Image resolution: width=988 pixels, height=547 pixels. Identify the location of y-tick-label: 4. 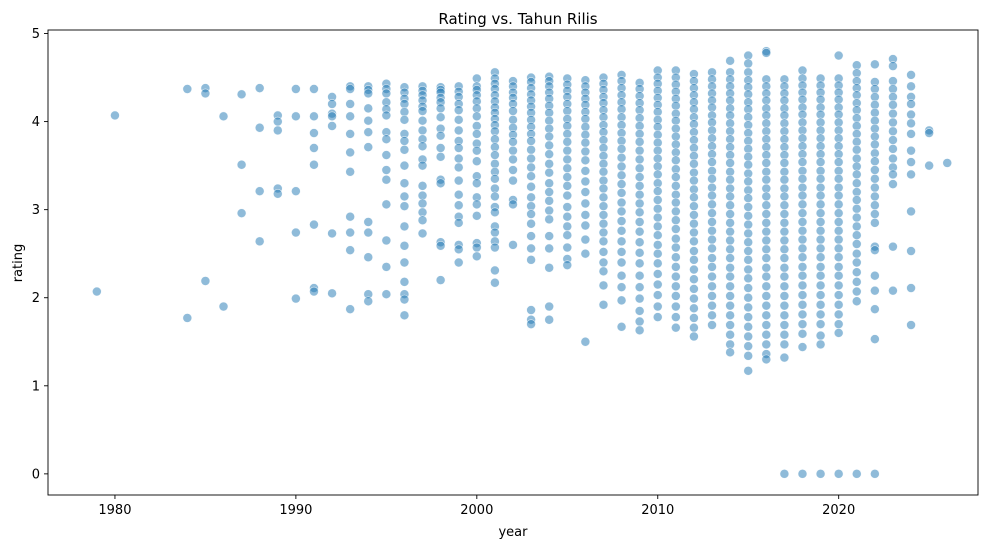
(36, 122).